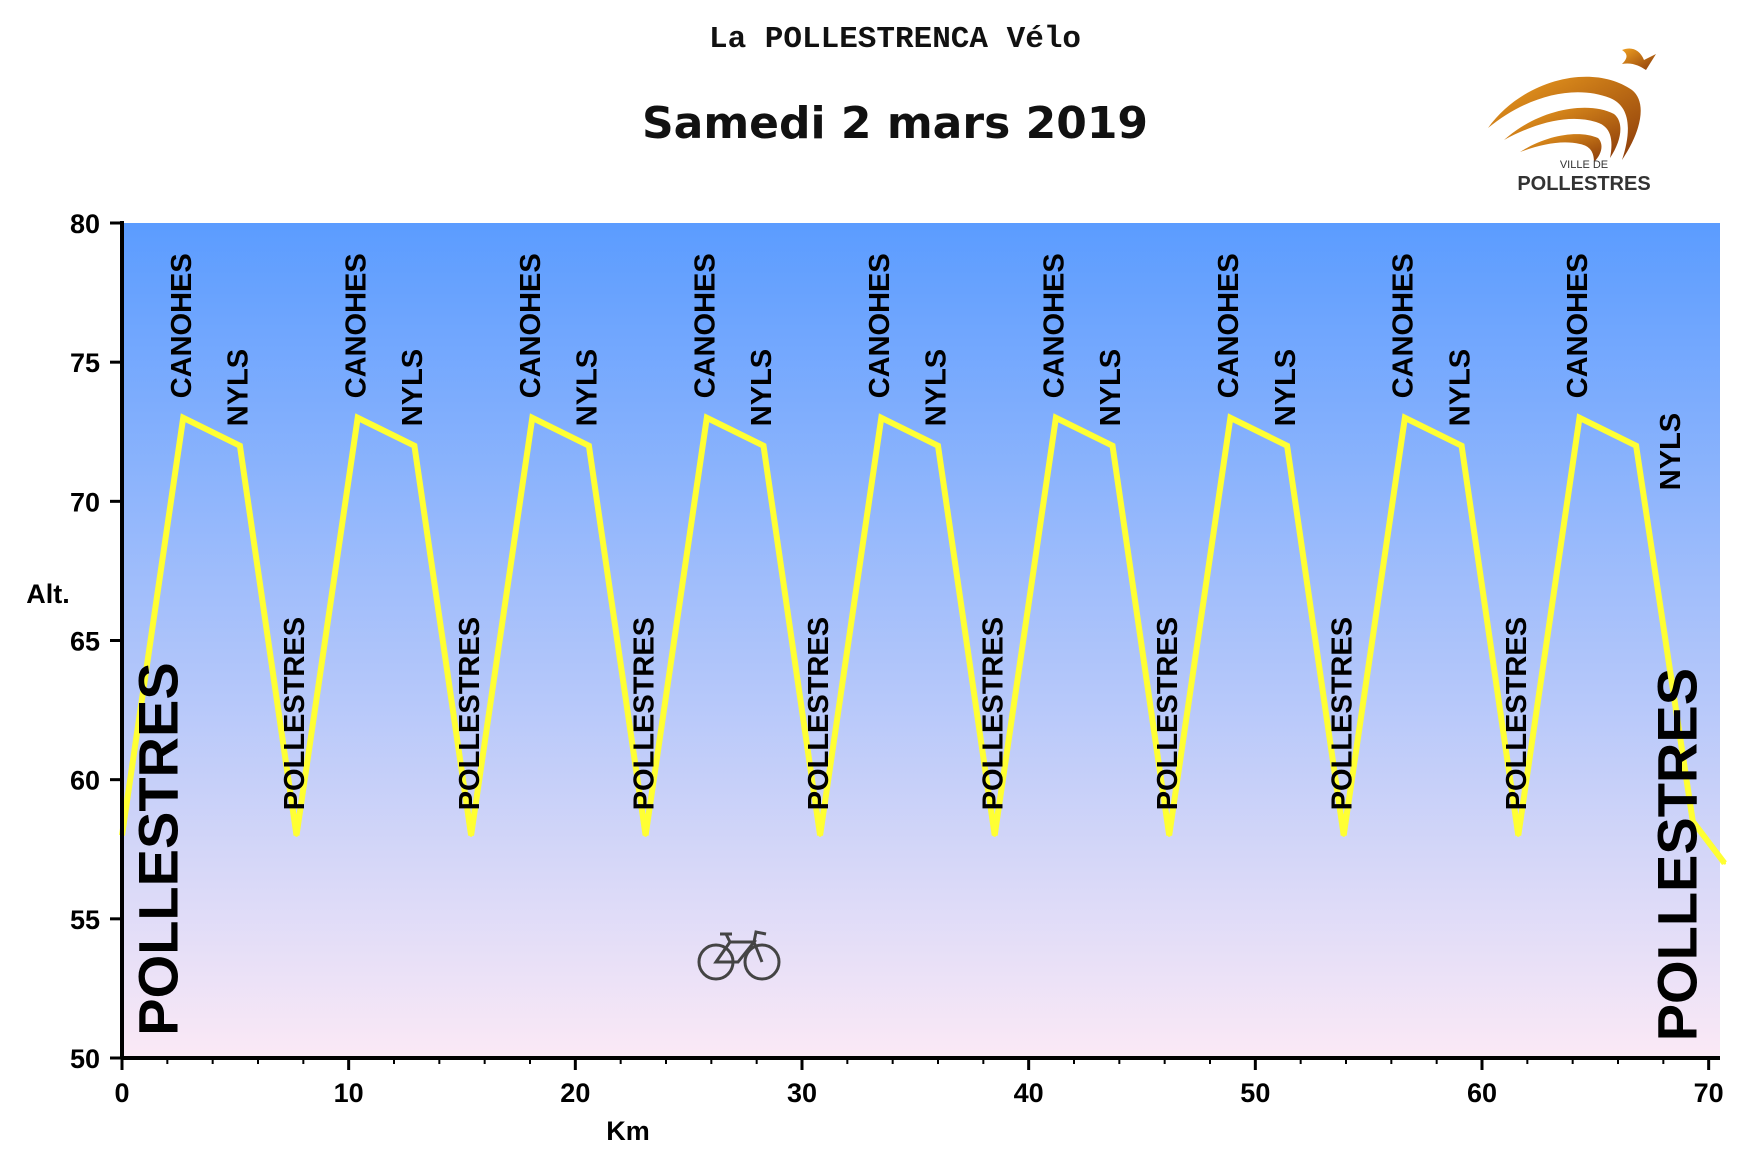 The width and height of the screenshot is (1750, 1154). I want to click on y-axis-title: Alt., so click(48, 594).